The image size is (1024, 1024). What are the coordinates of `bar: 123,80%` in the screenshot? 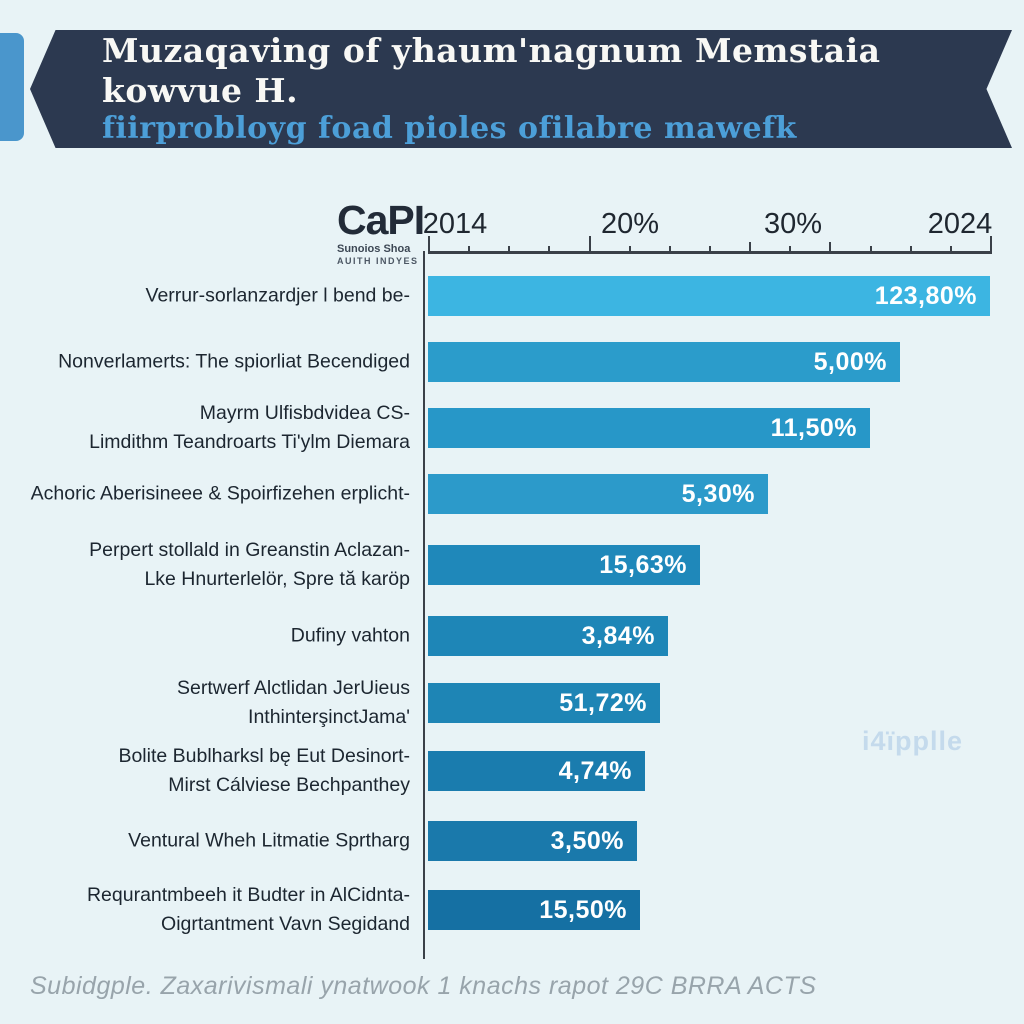 It's located at (709, 296).